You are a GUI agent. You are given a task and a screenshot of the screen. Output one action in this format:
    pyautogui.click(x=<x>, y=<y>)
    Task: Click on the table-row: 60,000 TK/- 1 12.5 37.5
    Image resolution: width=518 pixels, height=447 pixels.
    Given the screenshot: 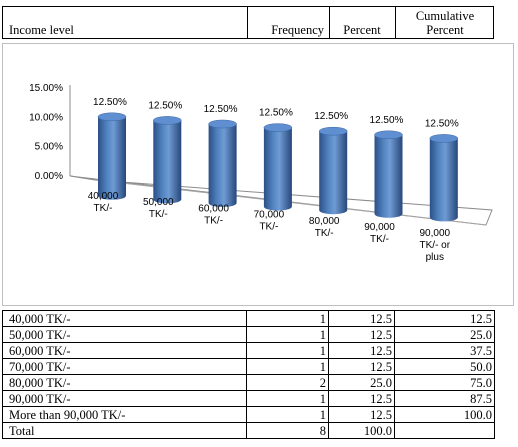 What is the action you would take?
    pyautogui.click(x=248, y=350)
    